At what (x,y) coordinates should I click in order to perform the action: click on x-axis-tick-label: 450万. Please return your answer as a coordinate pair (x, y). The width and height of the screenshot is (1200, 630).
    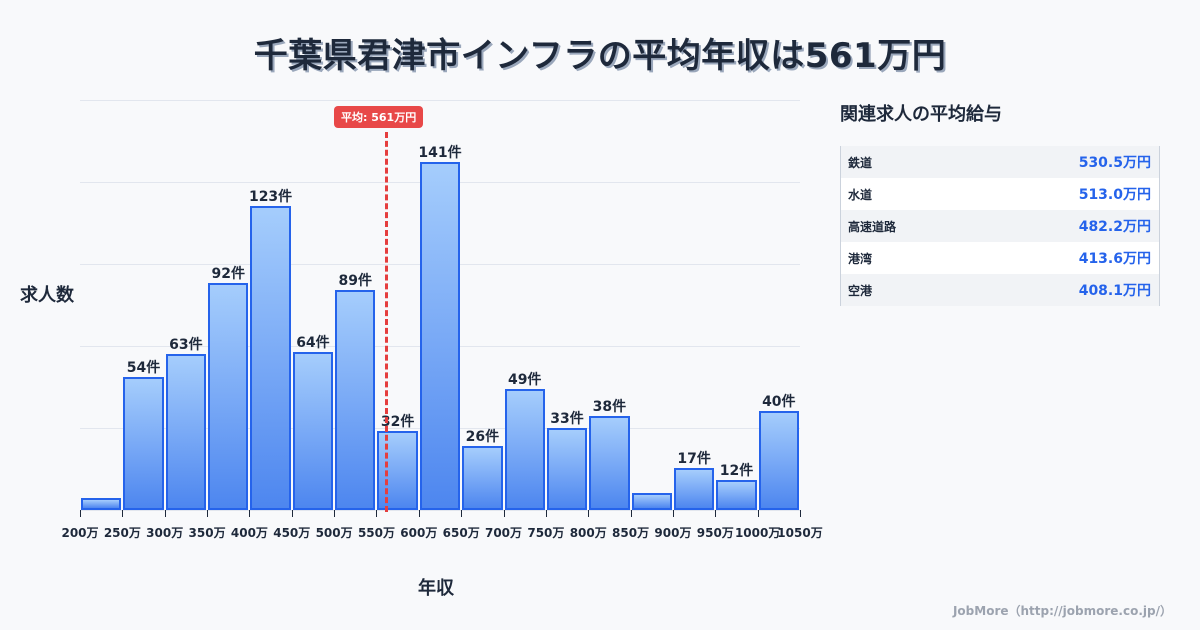
    Looking at the image, I should click on (292, 533).